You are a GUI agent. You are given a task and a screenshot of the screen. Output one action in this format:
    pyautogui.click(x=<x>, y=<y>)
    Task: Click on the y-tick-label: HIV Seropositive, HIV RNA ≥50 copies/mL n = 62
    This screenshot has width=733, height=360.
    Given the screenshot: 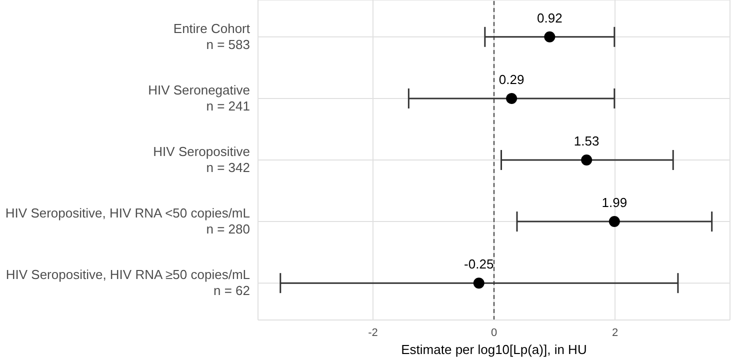 What is the action you would take?
    pyautogui.click(x=128, y=282)
    